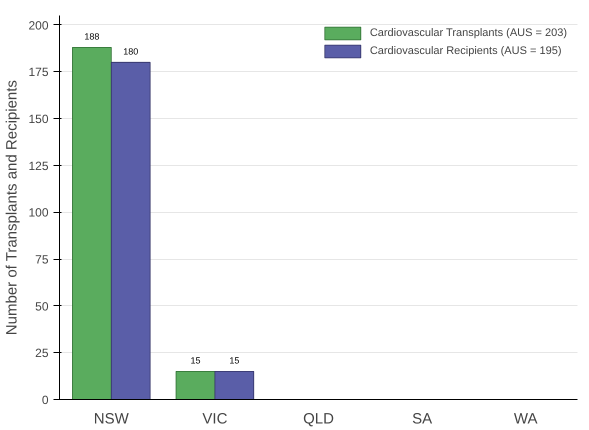  Describe the element at coordinates (92, 36) in the screenshot. I see `data-label: 188` at that location.